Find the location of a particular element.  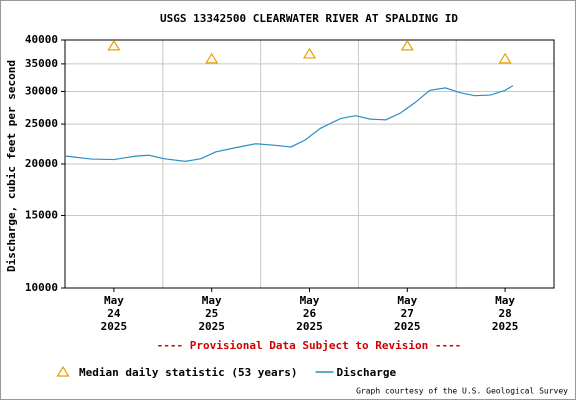

legend-label: Median daily statistic (53 years) is located at coordinates (188, 372).